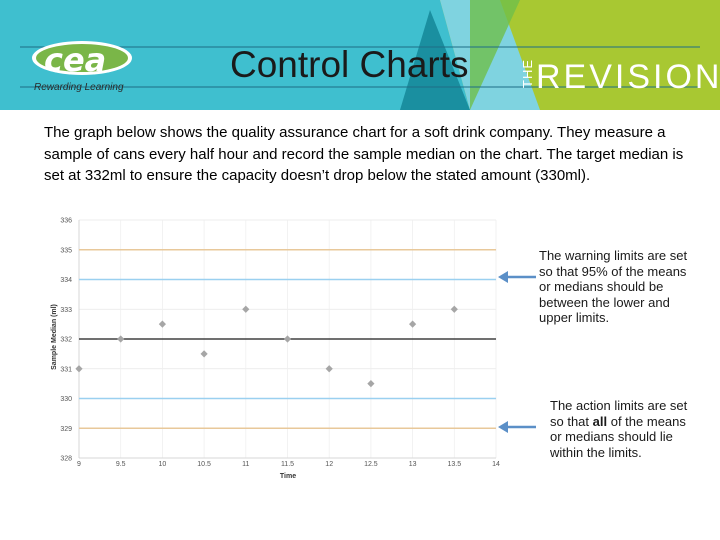 The image size is (720, 540). Describe the element at coordinates (54, 337) in the screenshot. I see `y-axis-label: Sample Median (ml)` at that location.